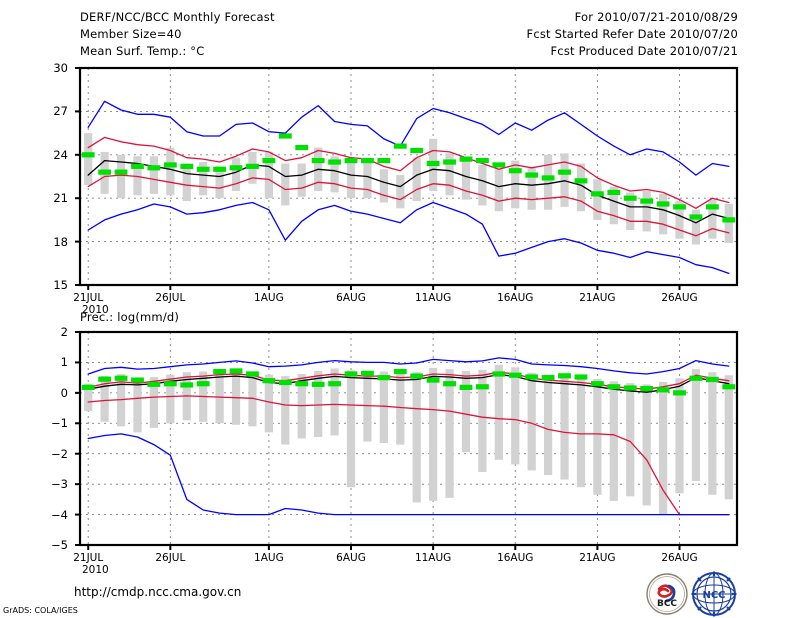 The width and height of the screenshot is (800, 618). I want to click on cmdp-url-link: http://cmdp.ncc.cma.gov.cn, so click(158, 592).